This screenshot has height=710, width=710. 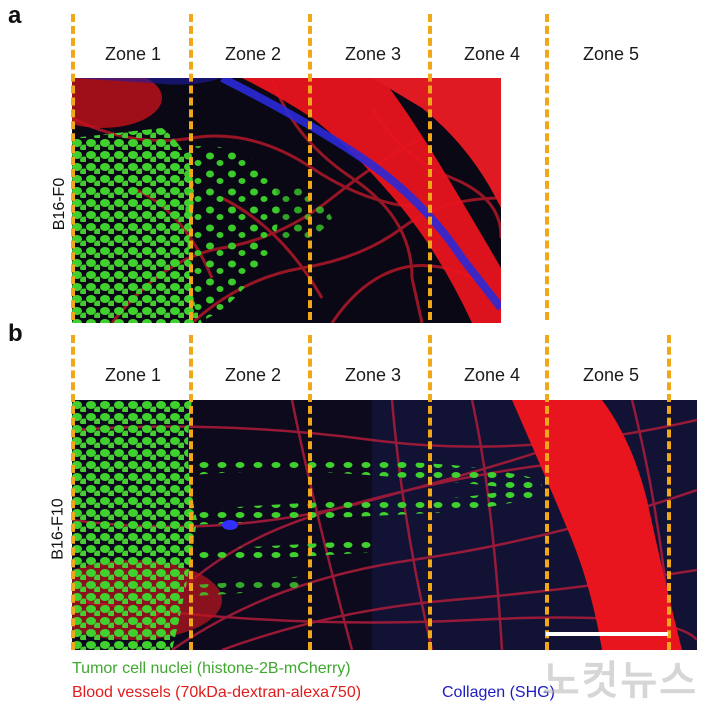 What do you see at coordinates (60, 204) in the screenshot?
I see `panel-a-row-label: B16-F0` at bounding box center [60, 204].